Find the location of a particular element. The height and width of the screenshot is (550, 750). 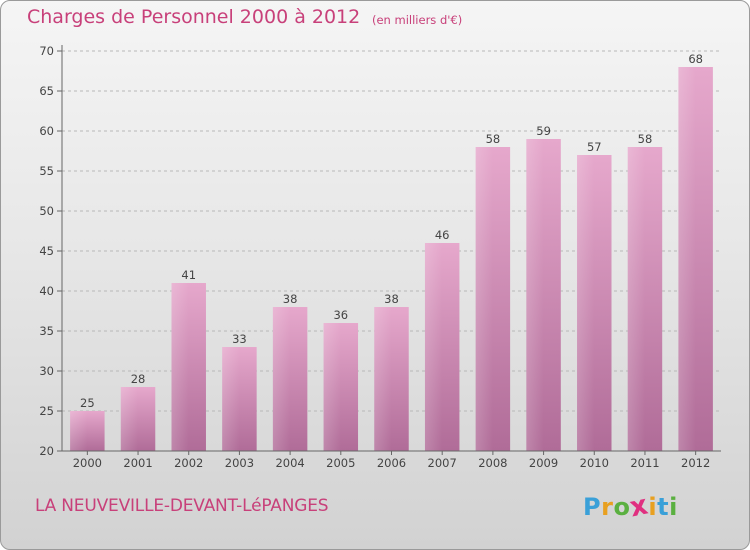

x-tick-label: 2012 is located at coordinates (695, 463).